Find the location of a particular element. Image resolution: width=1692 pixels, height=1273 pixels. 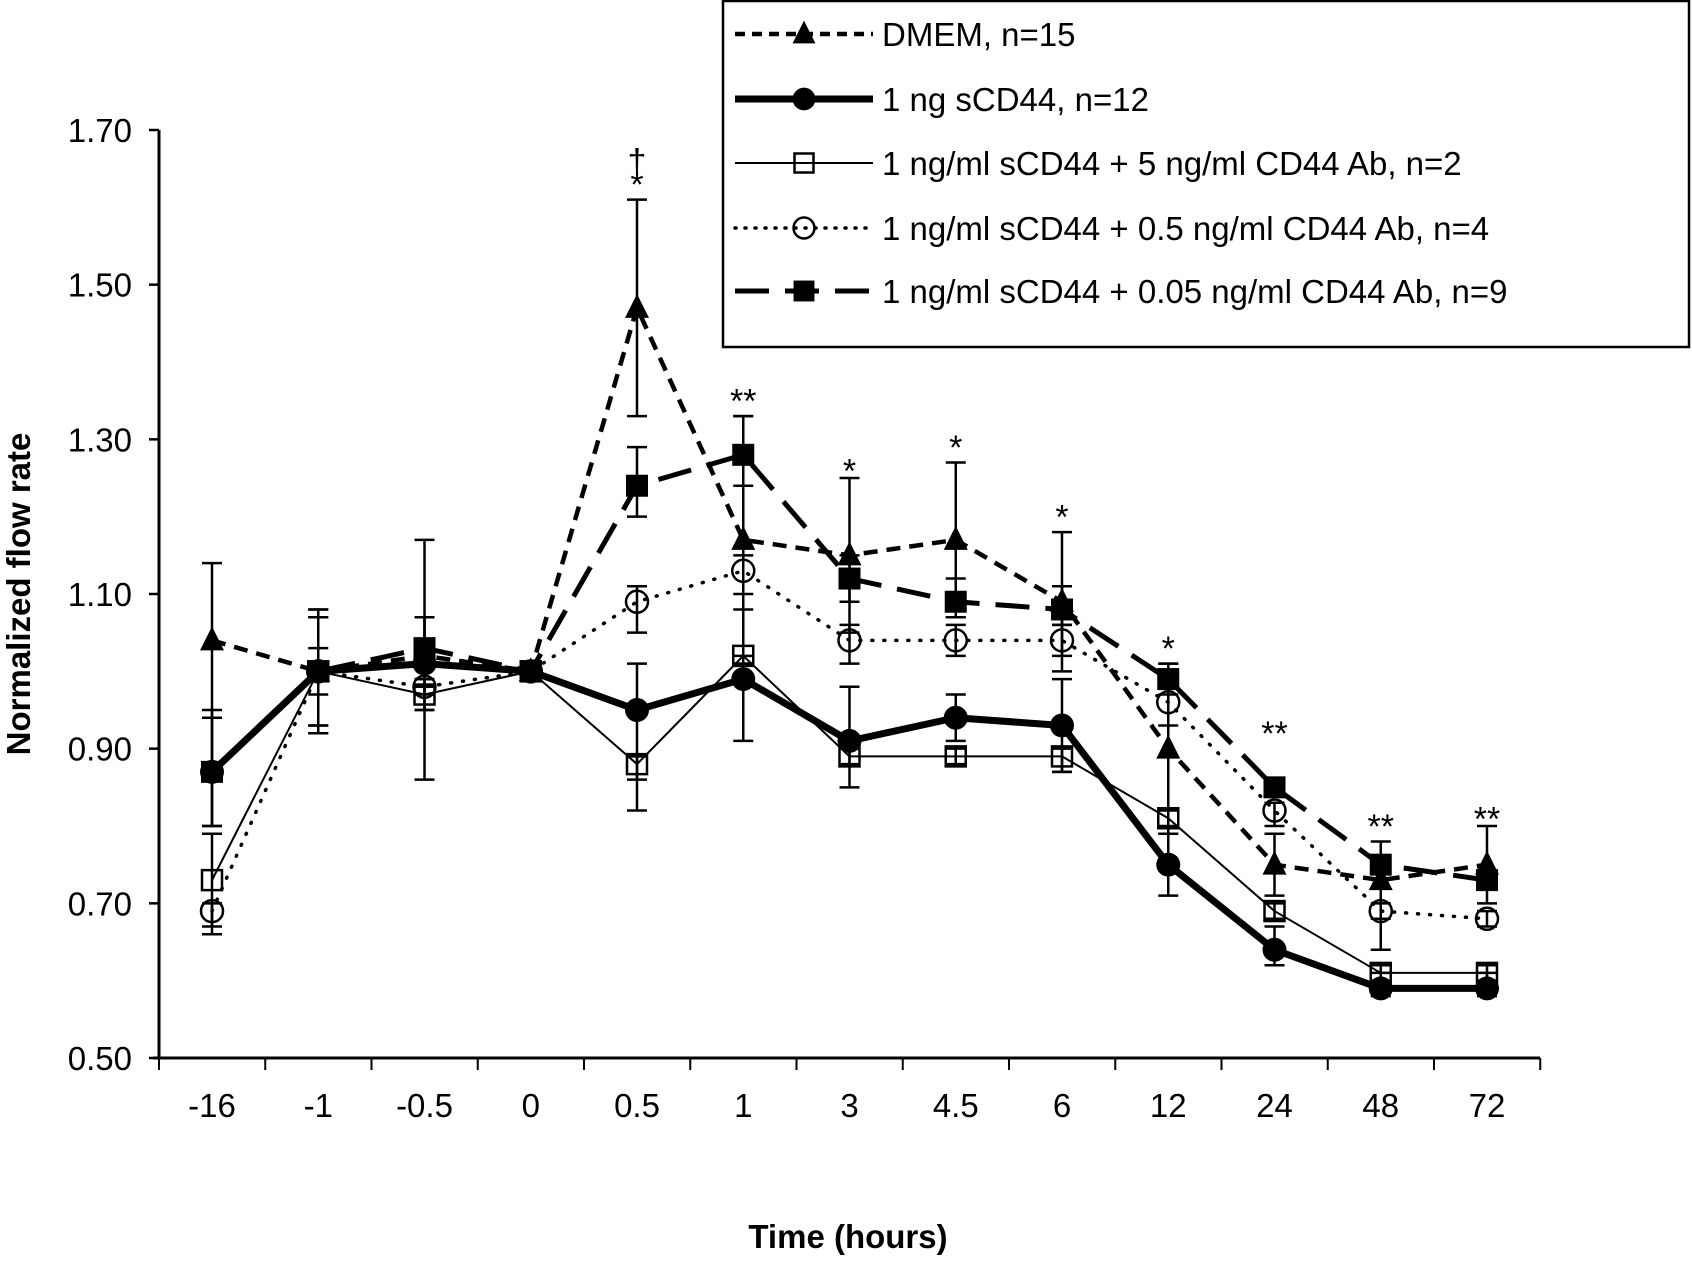

x-tick-label: -0.5 is located at coordinates (424, 1105).